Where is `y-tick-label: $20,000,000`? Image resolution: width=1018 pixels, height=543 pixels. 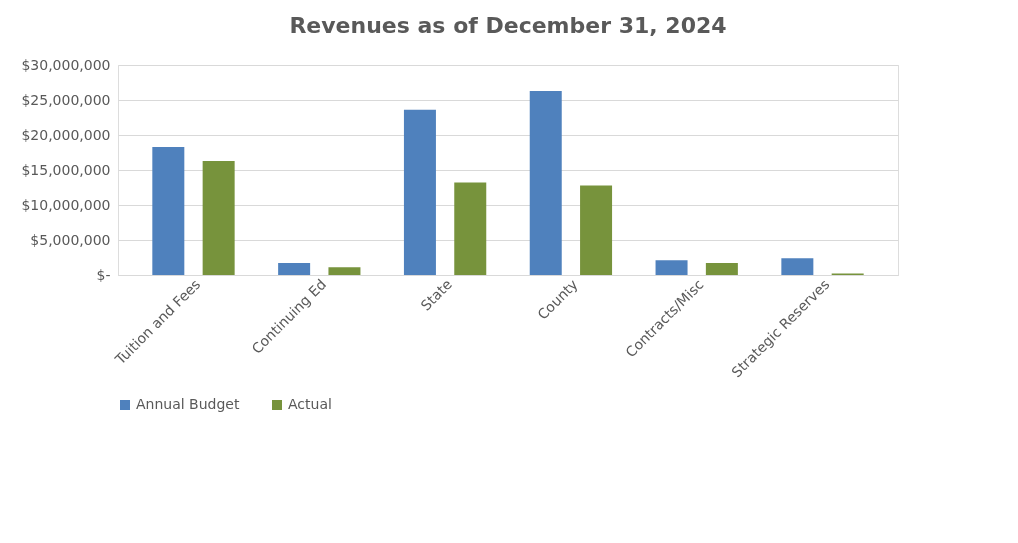
y-tick-label: $20,000,000 is located at coordinates (66, 134).